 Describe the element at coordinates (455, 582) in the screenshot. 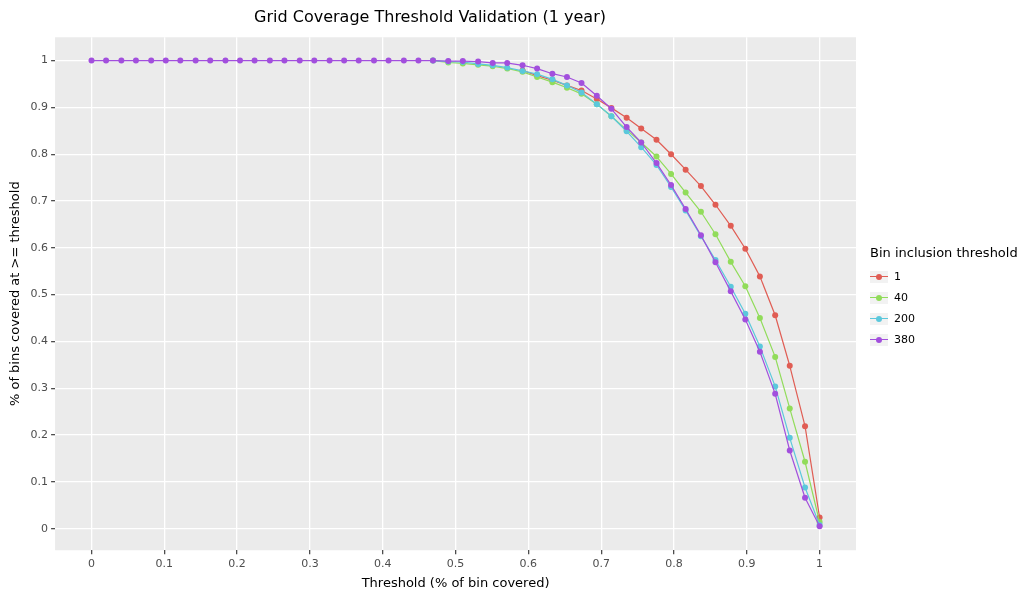

I see `x-axis-title: Threshold (% of bin covered)` at that location.